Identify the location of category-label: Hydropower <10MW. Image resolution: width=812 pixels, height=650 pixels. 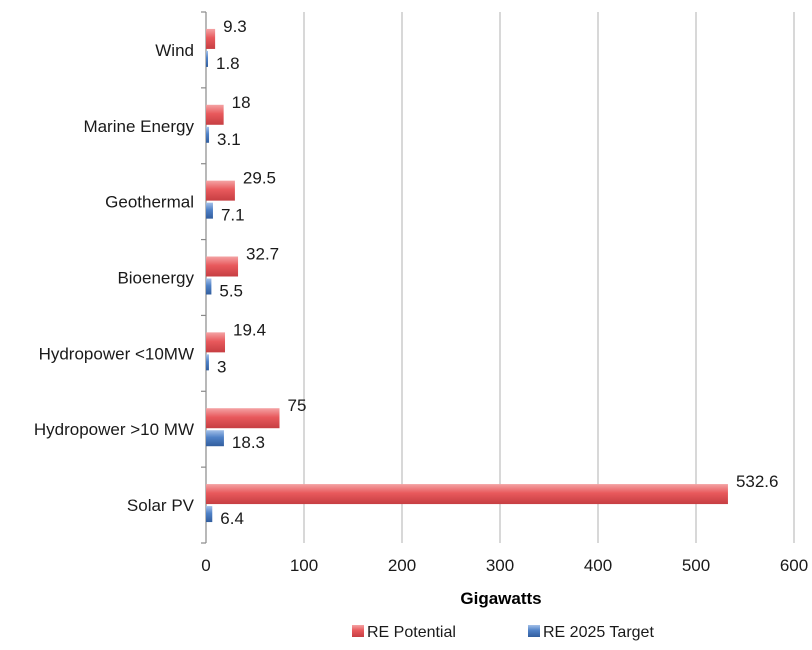
(116, 353).